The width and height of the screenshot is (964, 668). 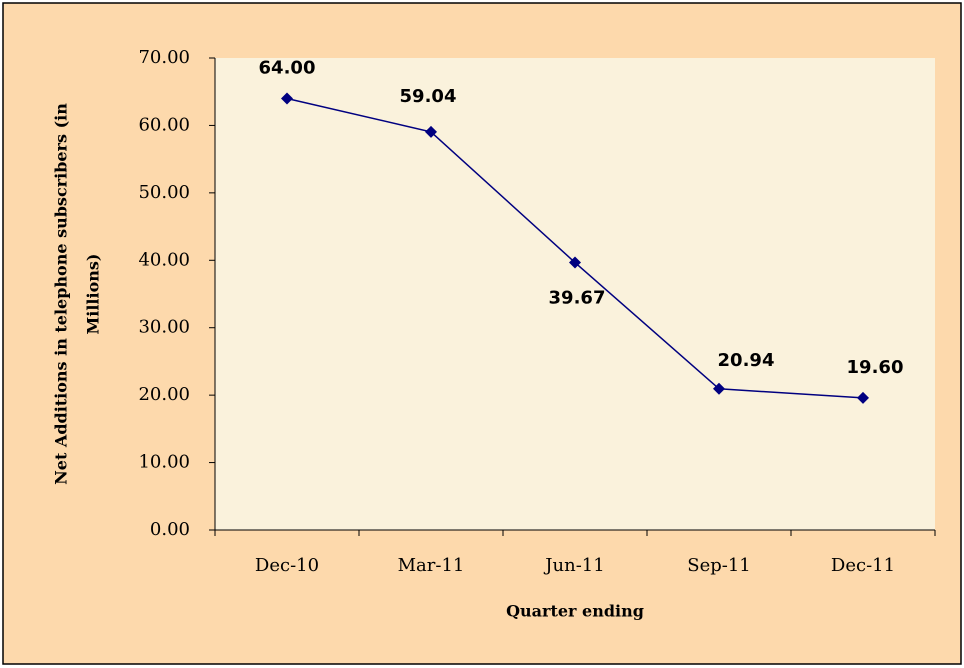 I want to click on y-tick-label: 20.00, so click(x=164, y=394).